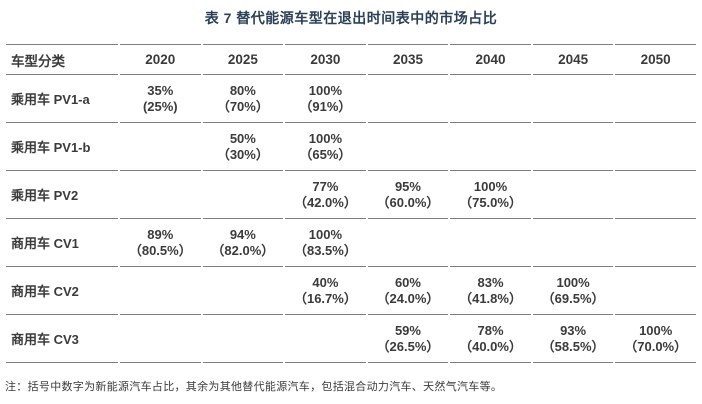  I want to click on row-label: 商用车 CV2, so click(62, 291).